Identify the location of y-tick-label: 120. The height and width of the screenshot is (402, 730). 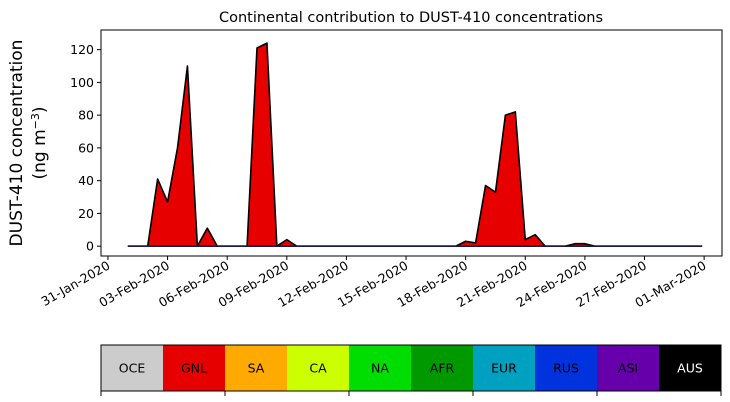
(82, 49).